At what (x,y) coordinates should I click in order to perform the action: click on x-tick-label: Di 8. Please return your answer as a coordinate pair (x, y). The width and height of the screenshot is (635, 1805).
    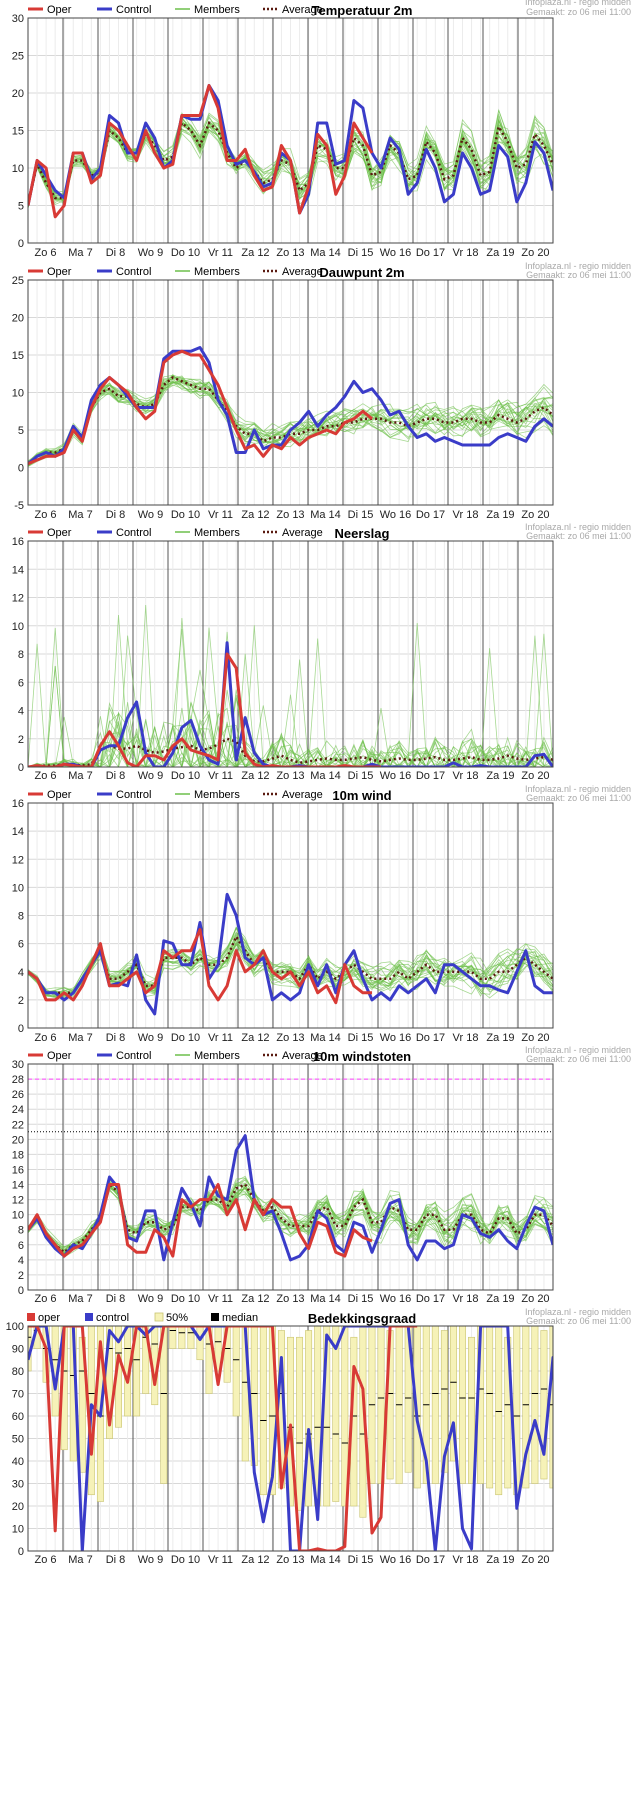
    Looking at the image, I should click on (116, 1560).